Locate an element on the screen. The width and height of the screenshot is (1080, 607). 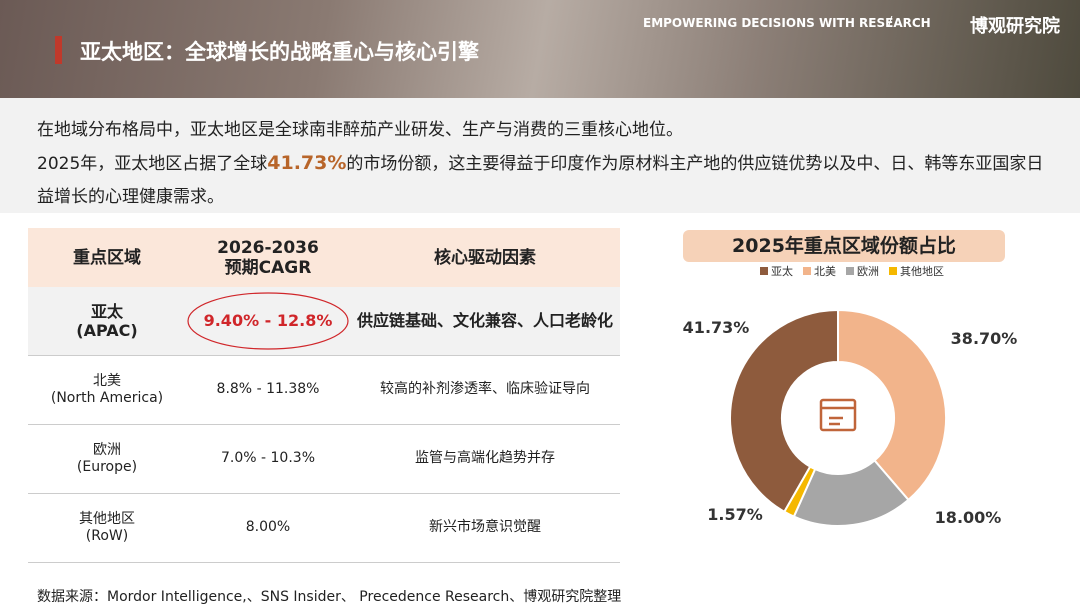
table-cell: 9.40% - 12.8% is located at coordinates (268, 321).